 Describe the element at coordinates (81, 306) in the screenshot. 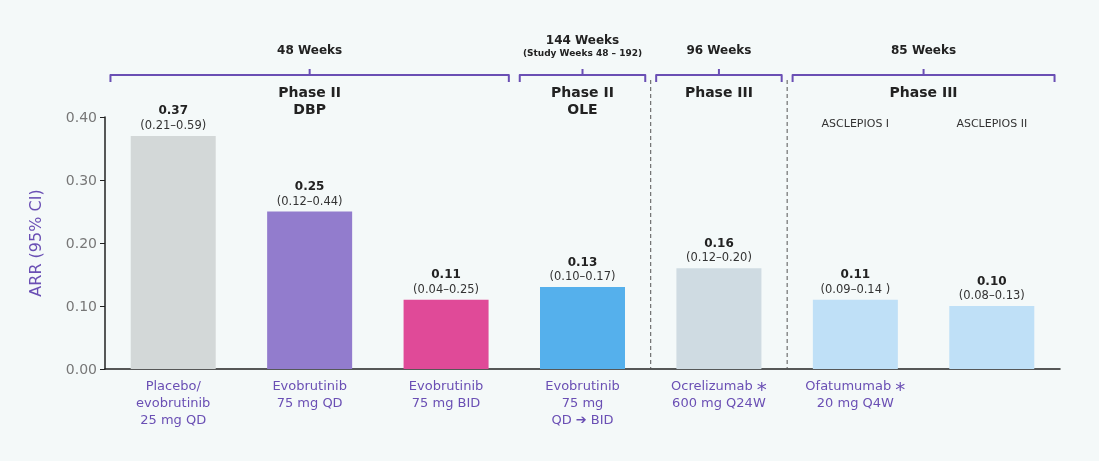

I see `y-tick-label: 0.10` at that location.